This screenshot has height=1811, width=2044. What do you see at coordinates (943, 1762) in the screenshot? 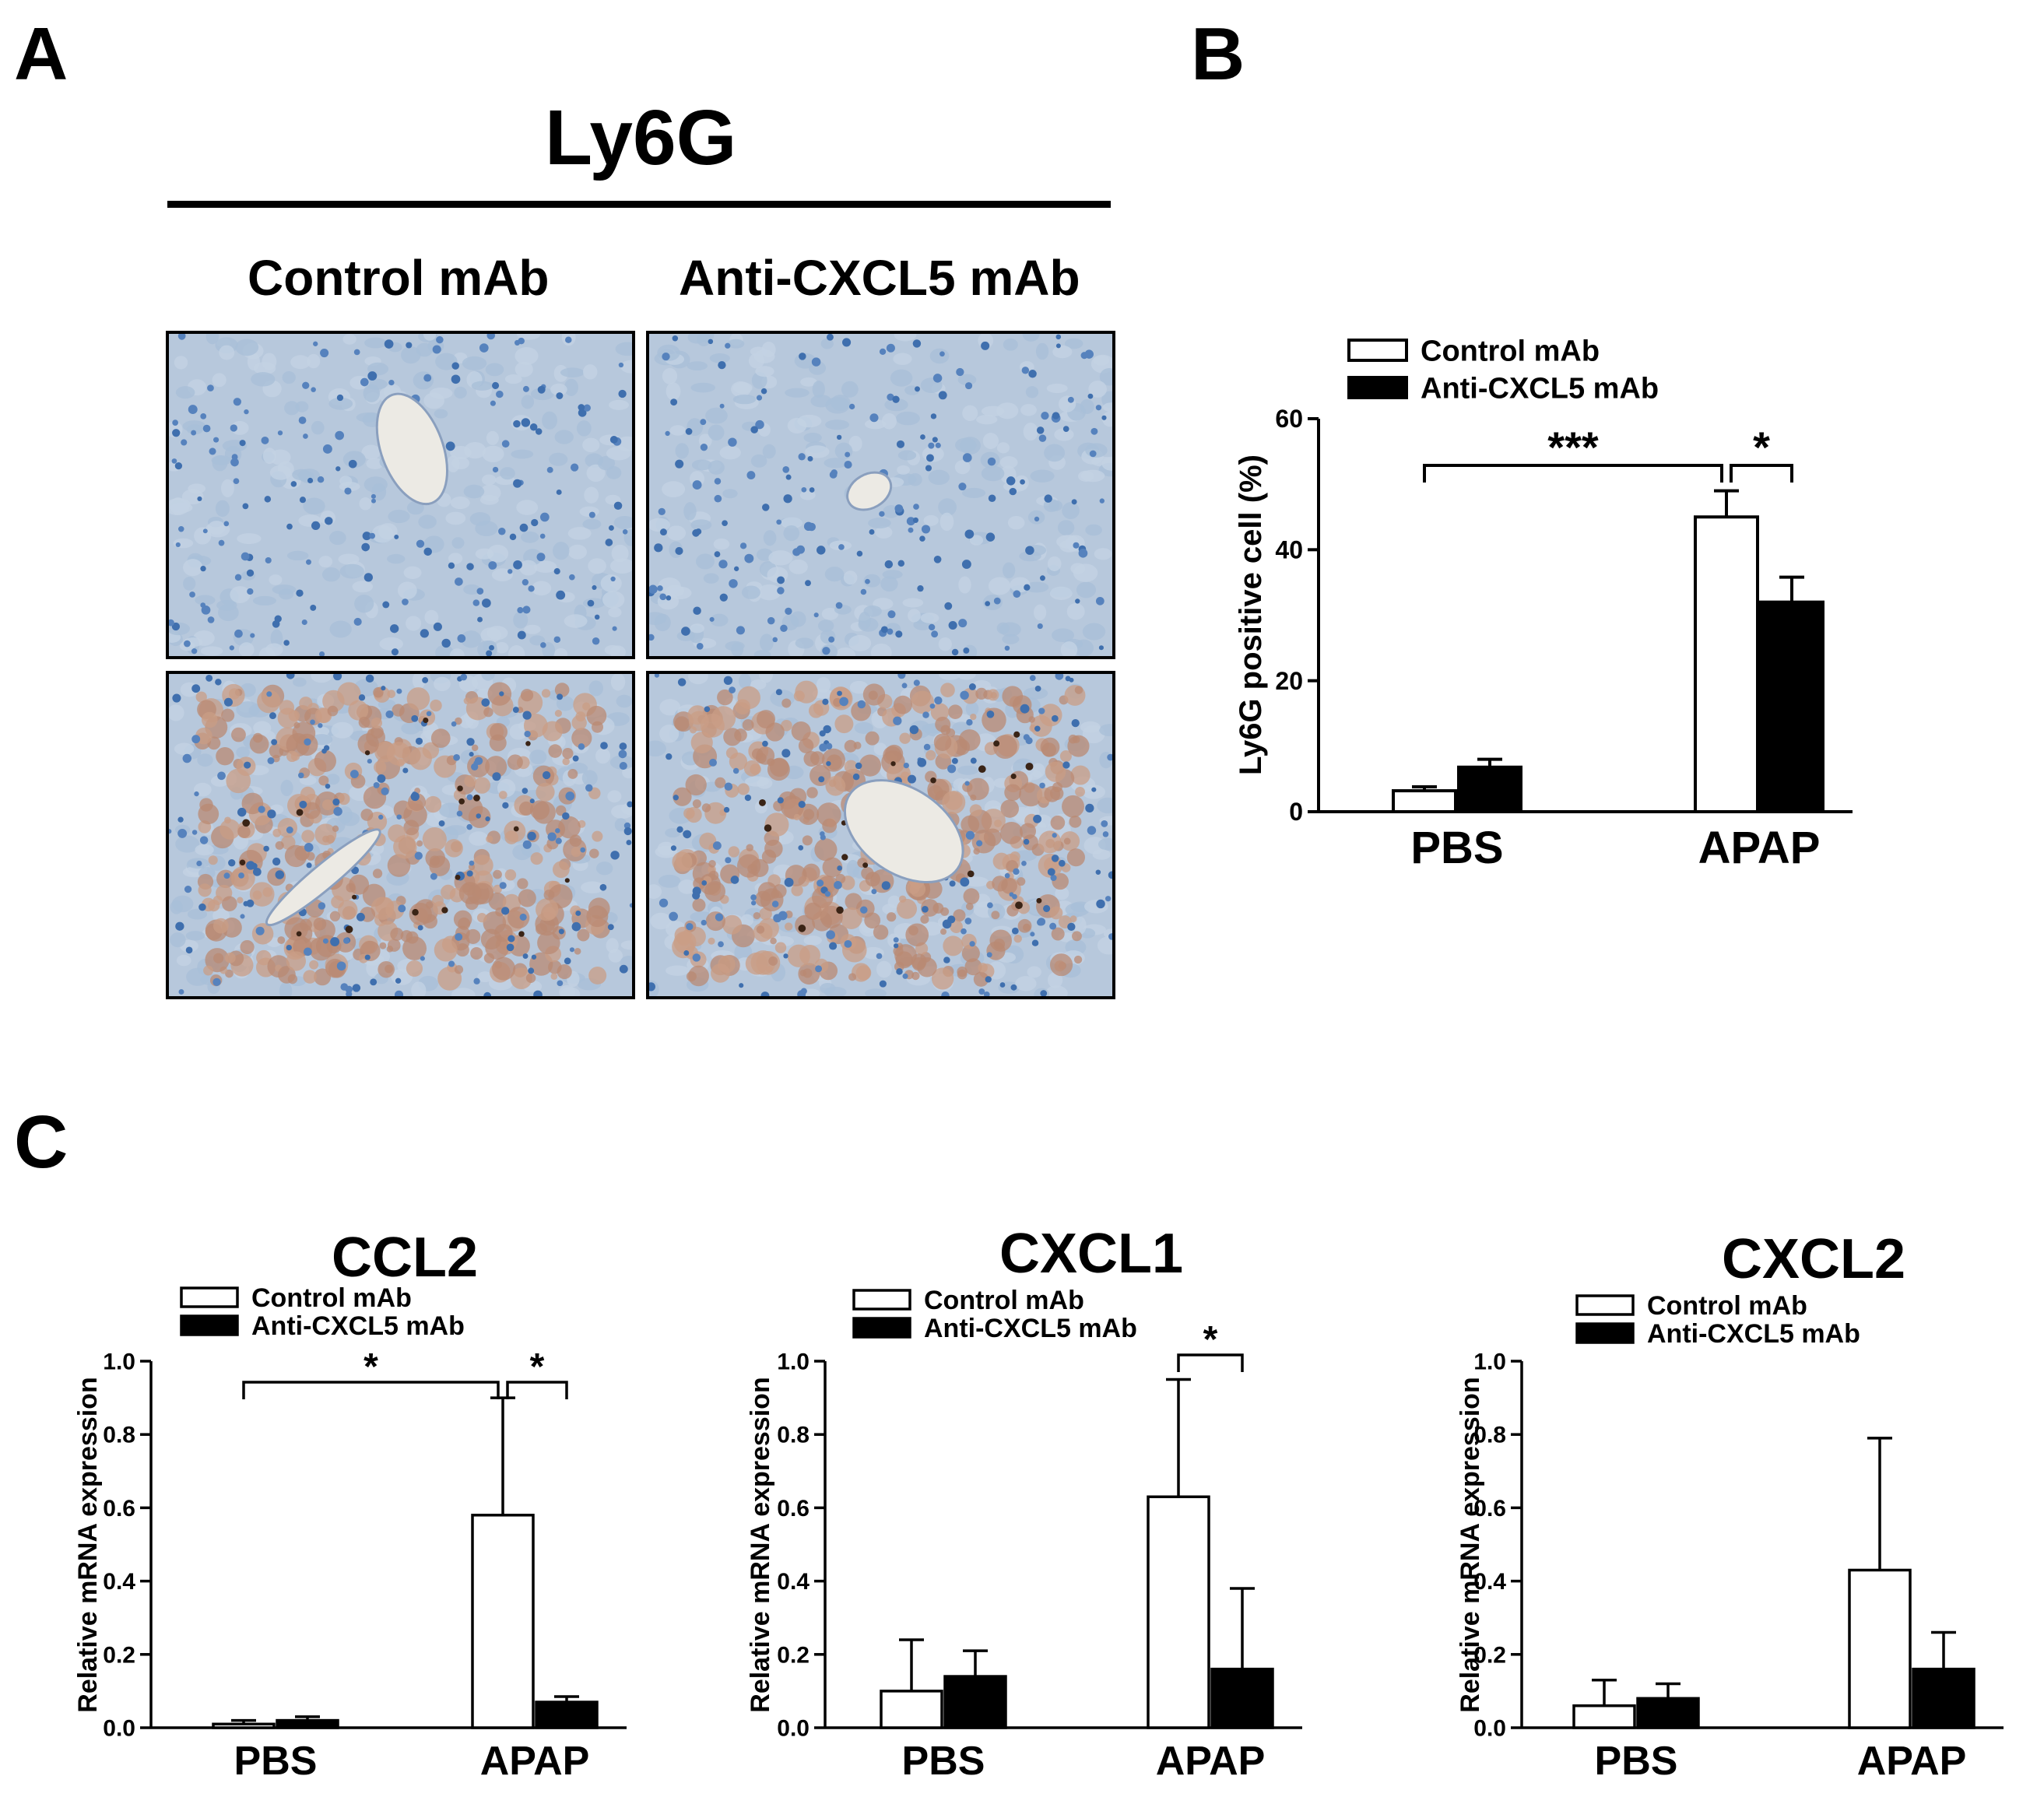
I see `x-tick-label: PBS` at bounding box center [943, 1762].